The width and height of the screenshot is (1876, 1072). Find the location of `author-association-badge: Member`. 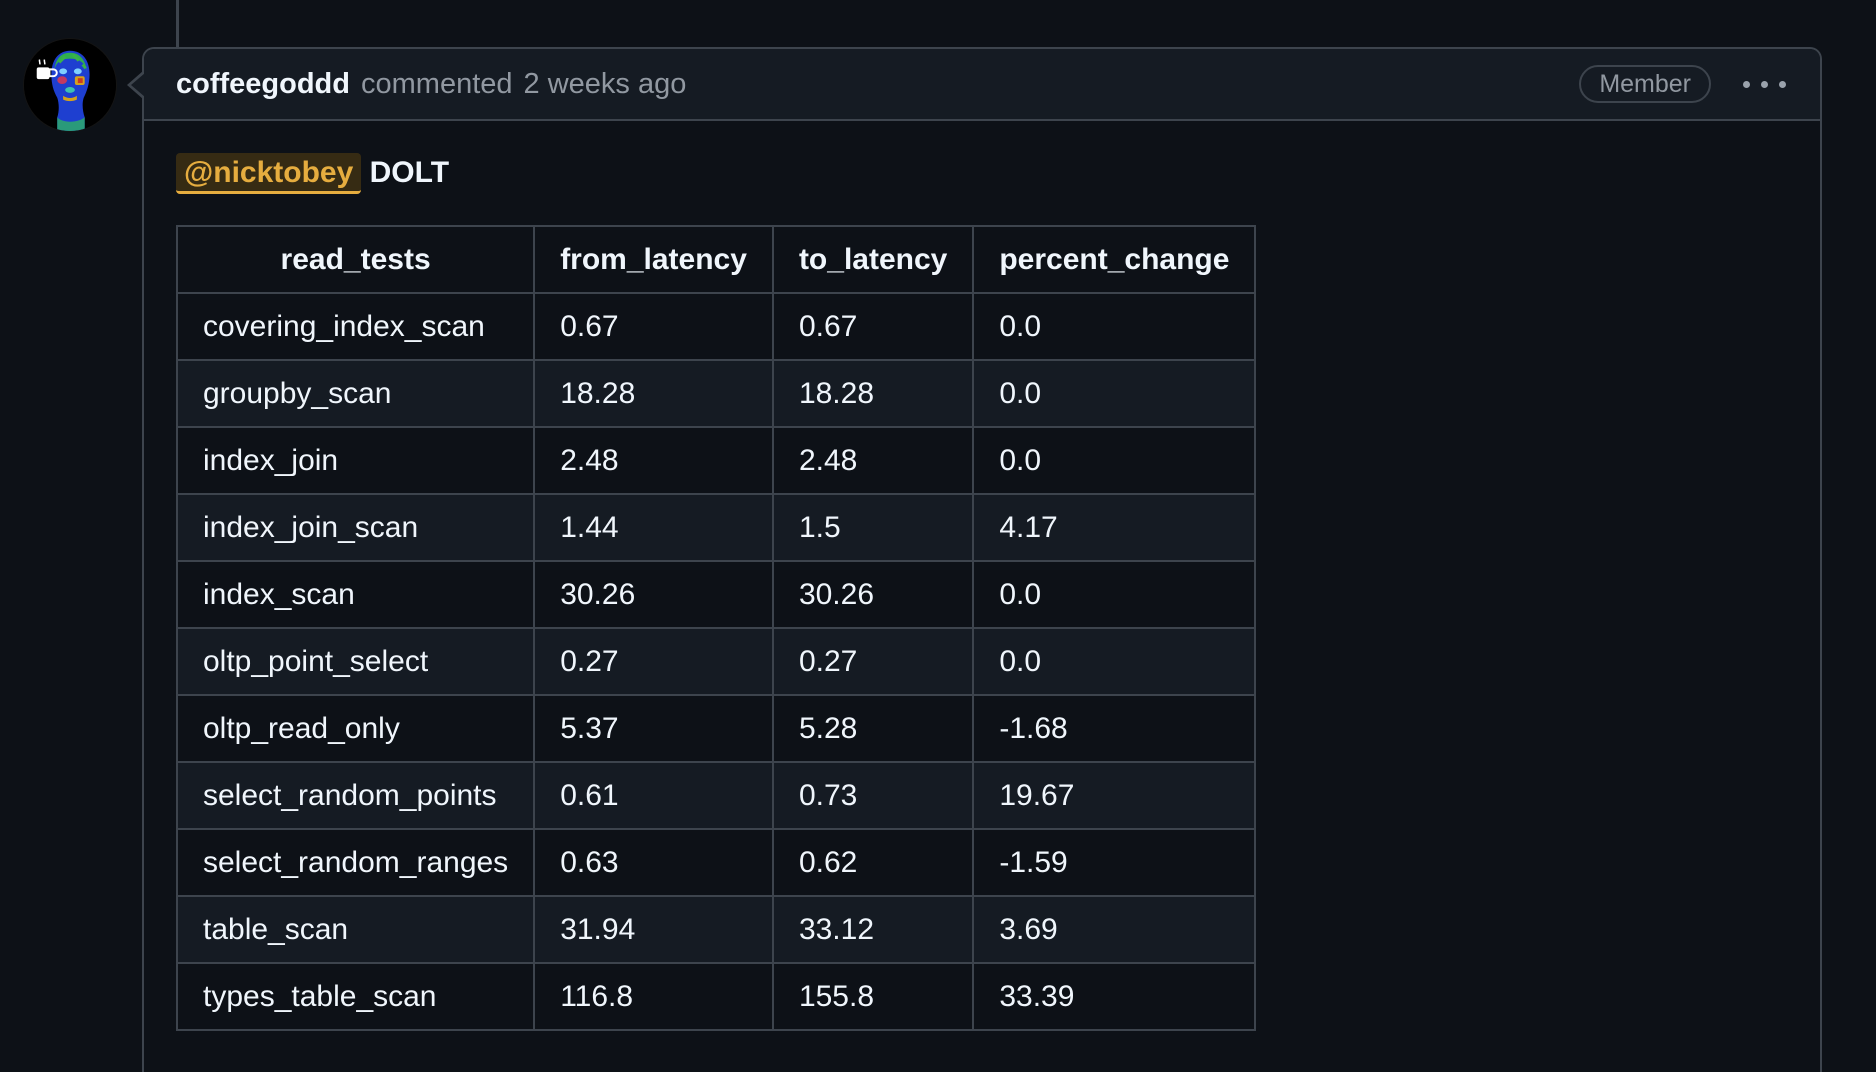

author-association-badge: Member is located at coordinates (1645, 84).